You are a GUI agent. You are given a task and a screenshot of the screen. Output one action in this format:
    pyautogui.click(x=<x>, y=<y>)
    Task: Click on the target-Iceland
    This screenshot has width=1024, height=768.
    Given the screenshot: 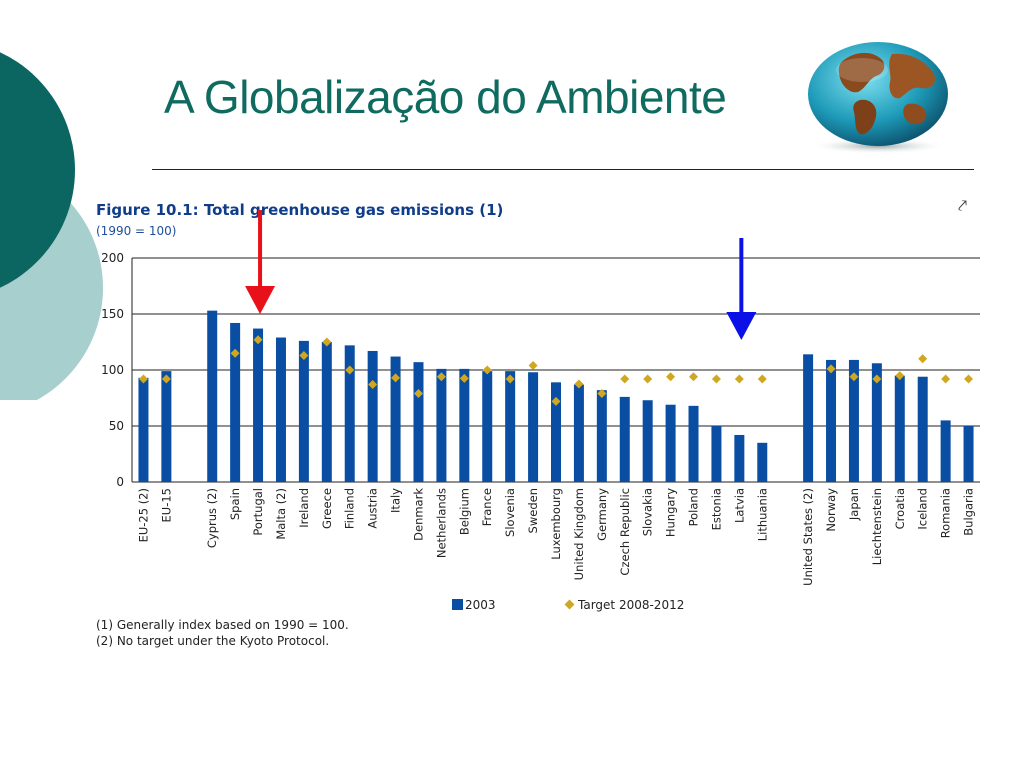 What is the action you would take?
    pyautogui.click(x=923, y=359)
    